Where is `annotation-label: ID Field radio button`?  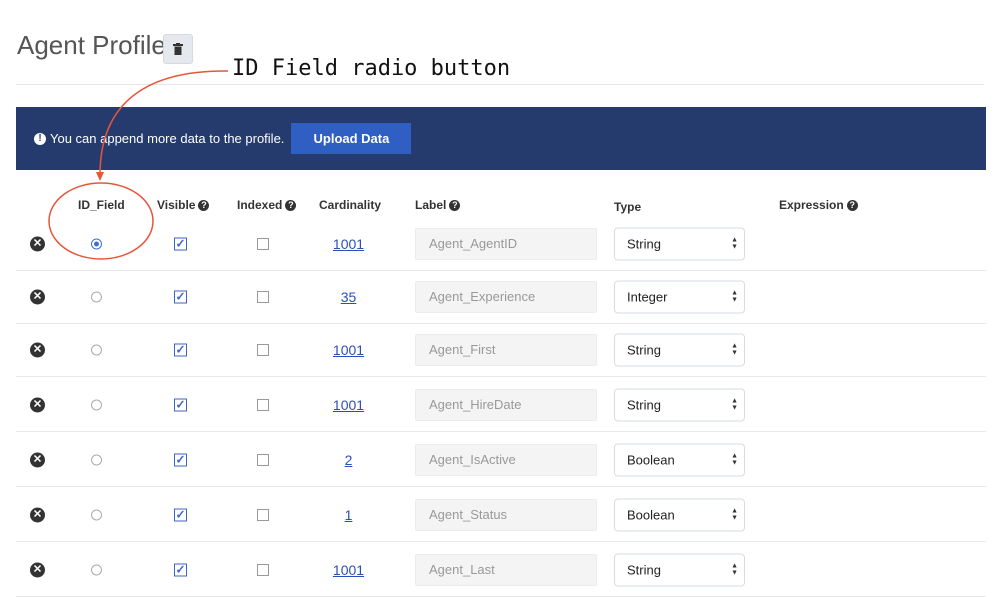 annotation-label: ID Field radio button is located at coordinates (371, 68).